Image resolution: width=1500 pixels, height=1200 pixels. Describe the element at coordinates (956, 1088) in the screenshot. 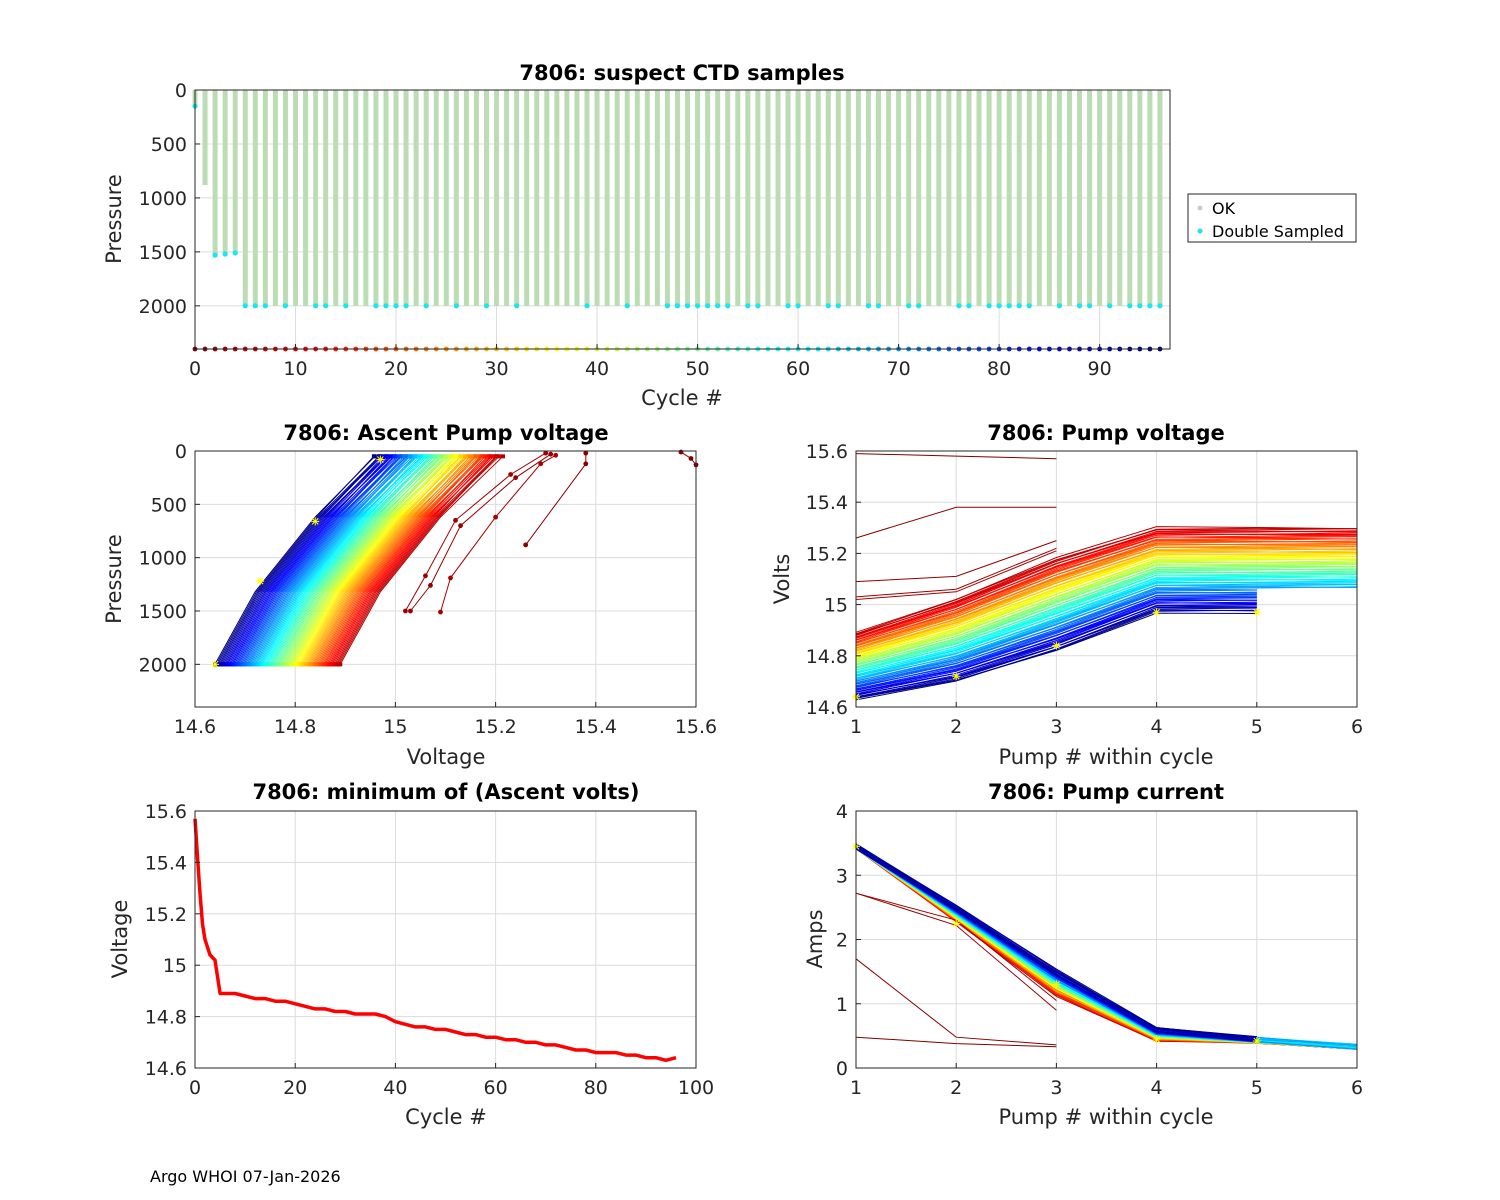

I see `x-tick-label: 2` at that location.